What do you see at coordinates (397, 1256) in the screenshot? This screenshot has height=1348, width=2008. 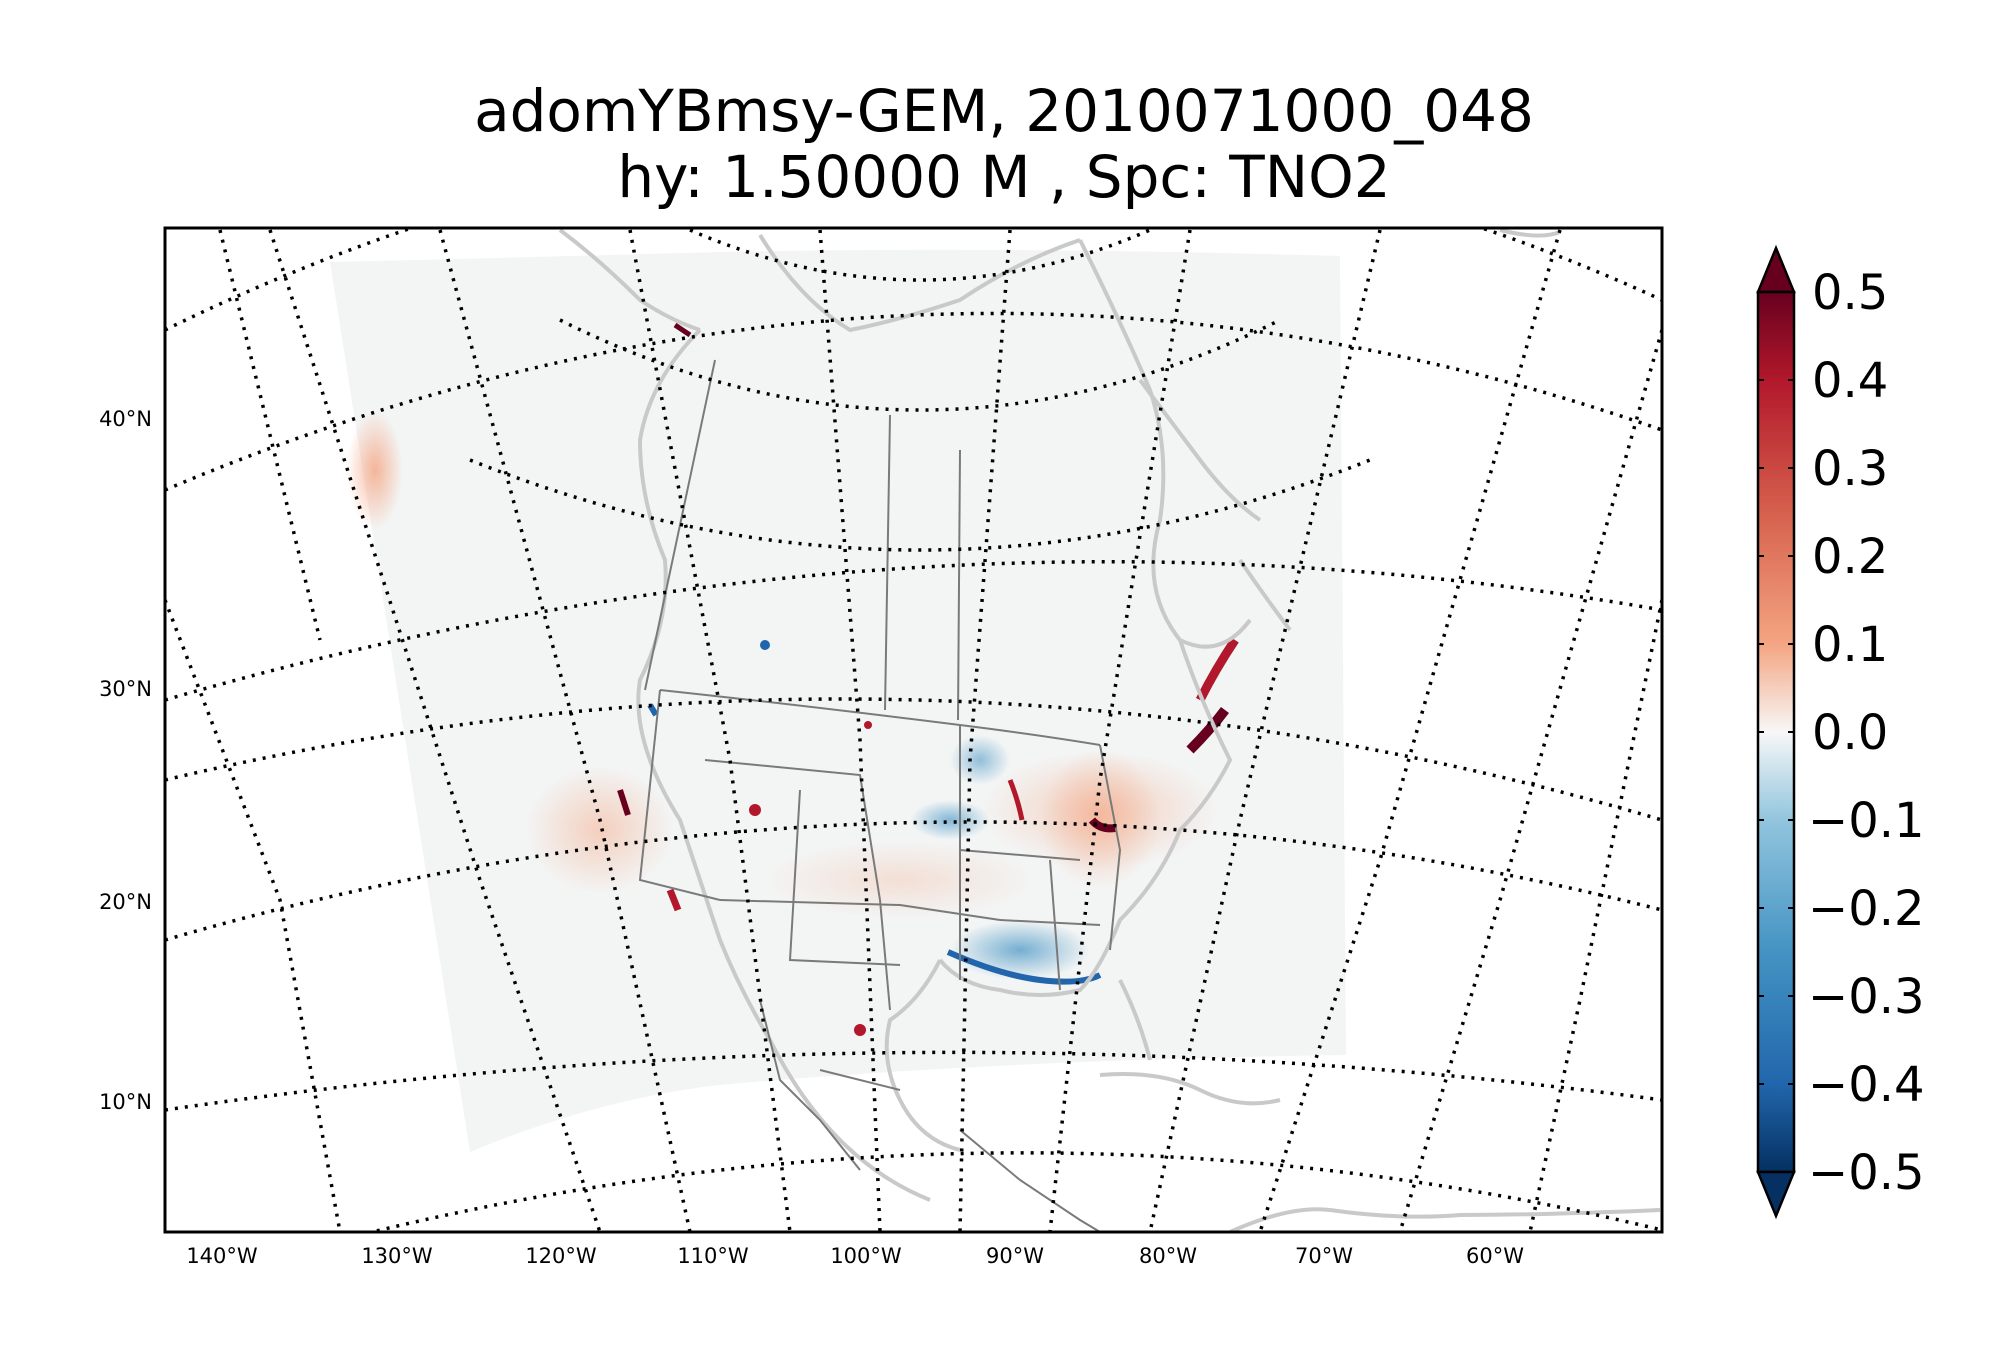 I see `lon-label: 130°W` at bounding box center [397, 1256].